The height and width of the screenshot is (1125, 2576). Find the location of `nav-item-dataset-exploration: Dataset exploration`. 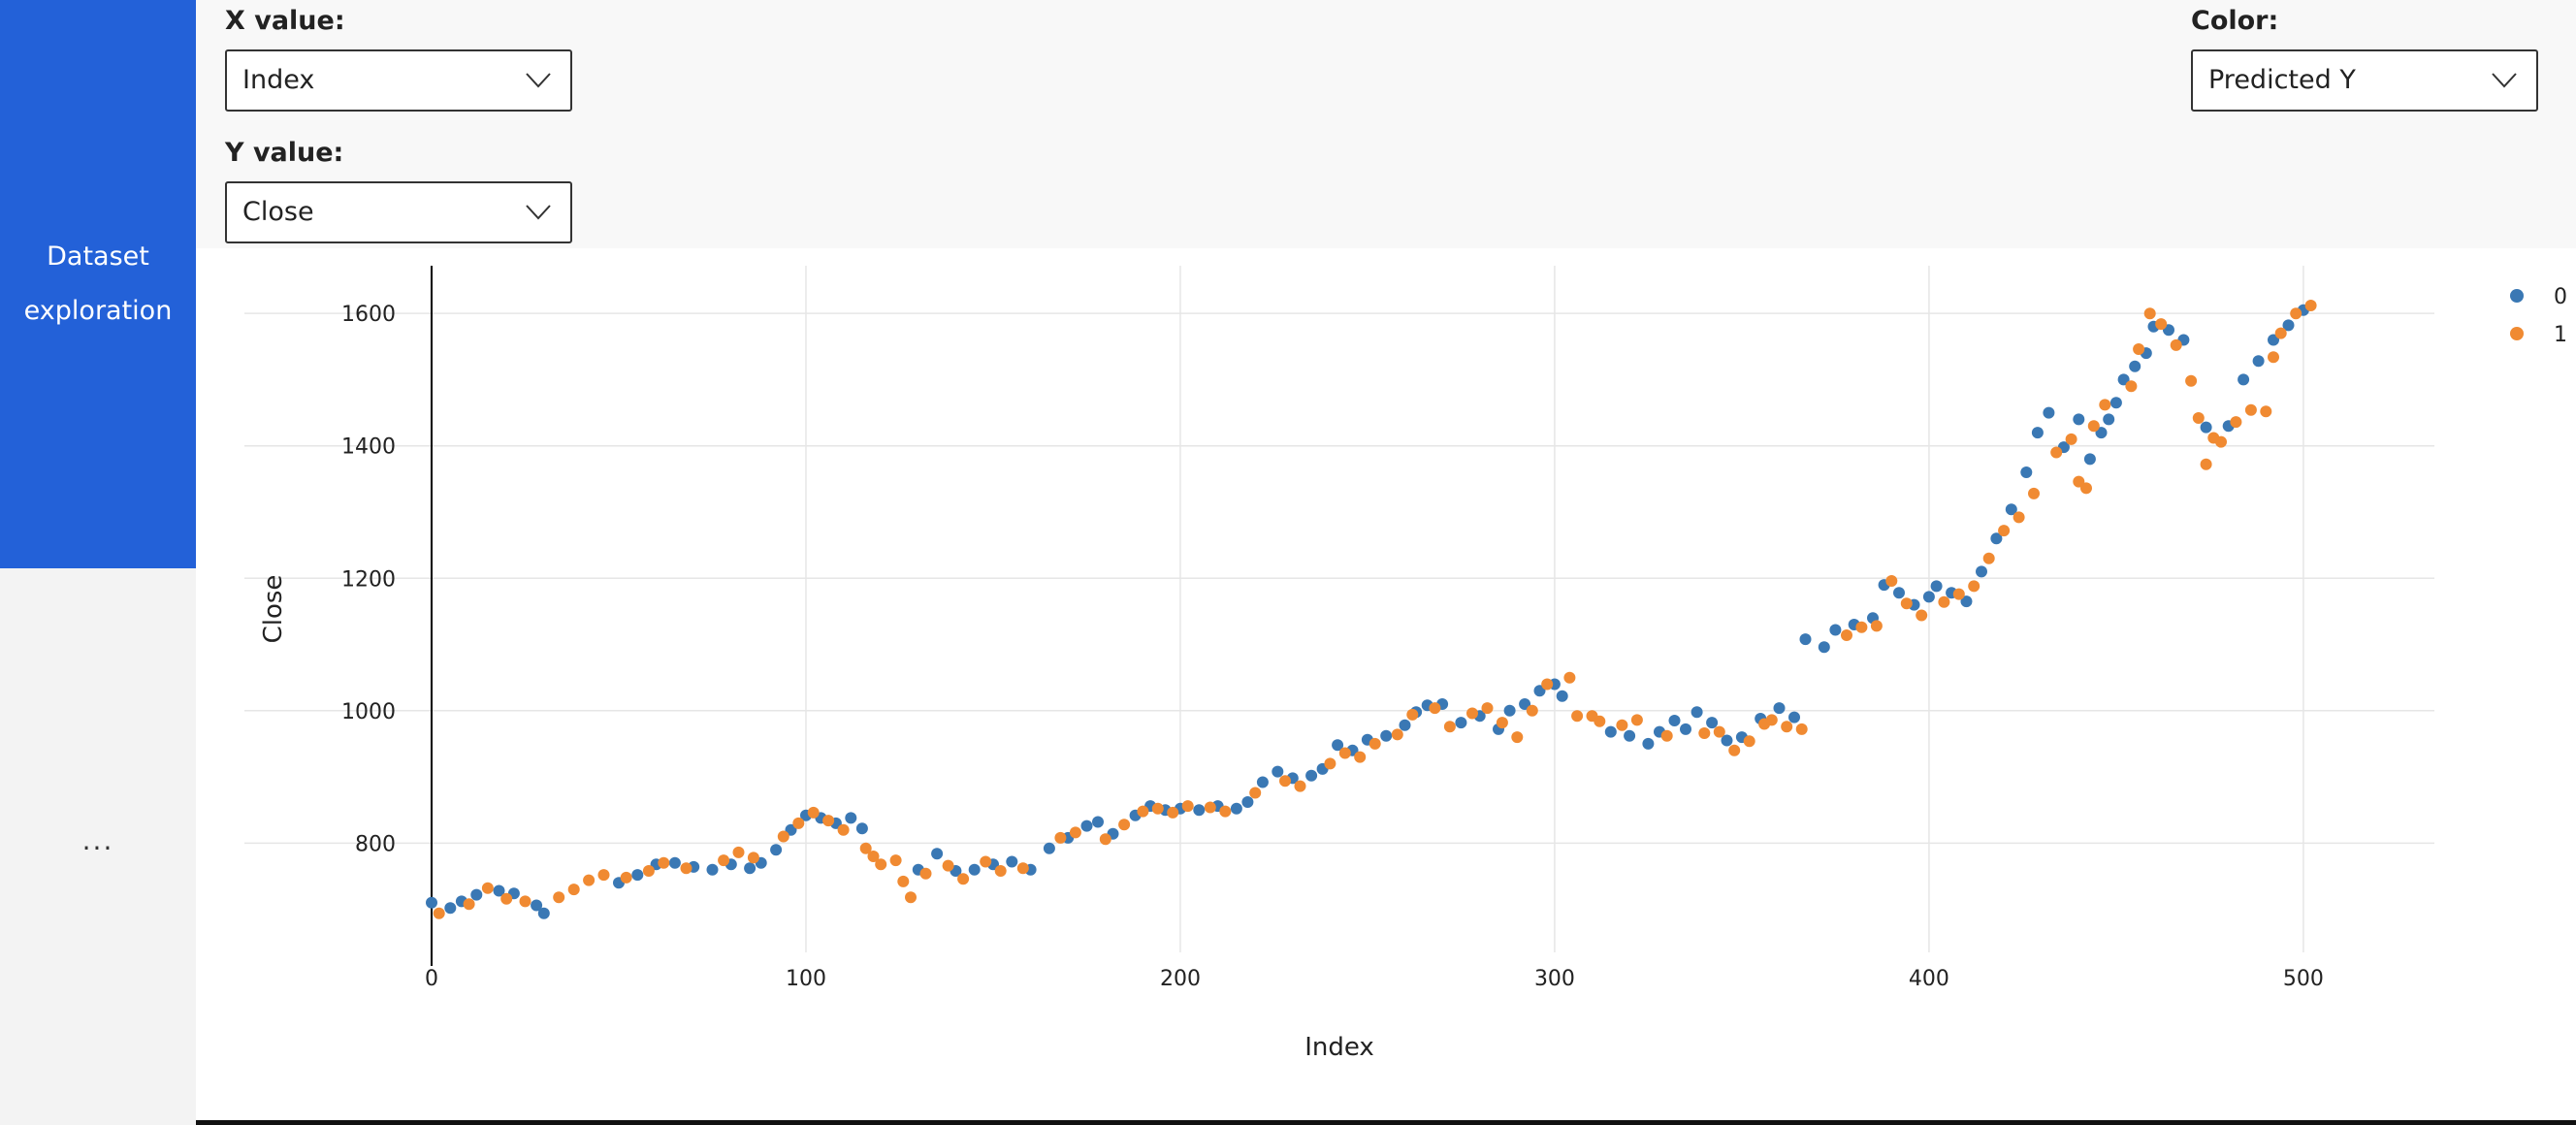

nav-item-dataset-exploration: Dataset exploration is located at coordinates (98, 284).